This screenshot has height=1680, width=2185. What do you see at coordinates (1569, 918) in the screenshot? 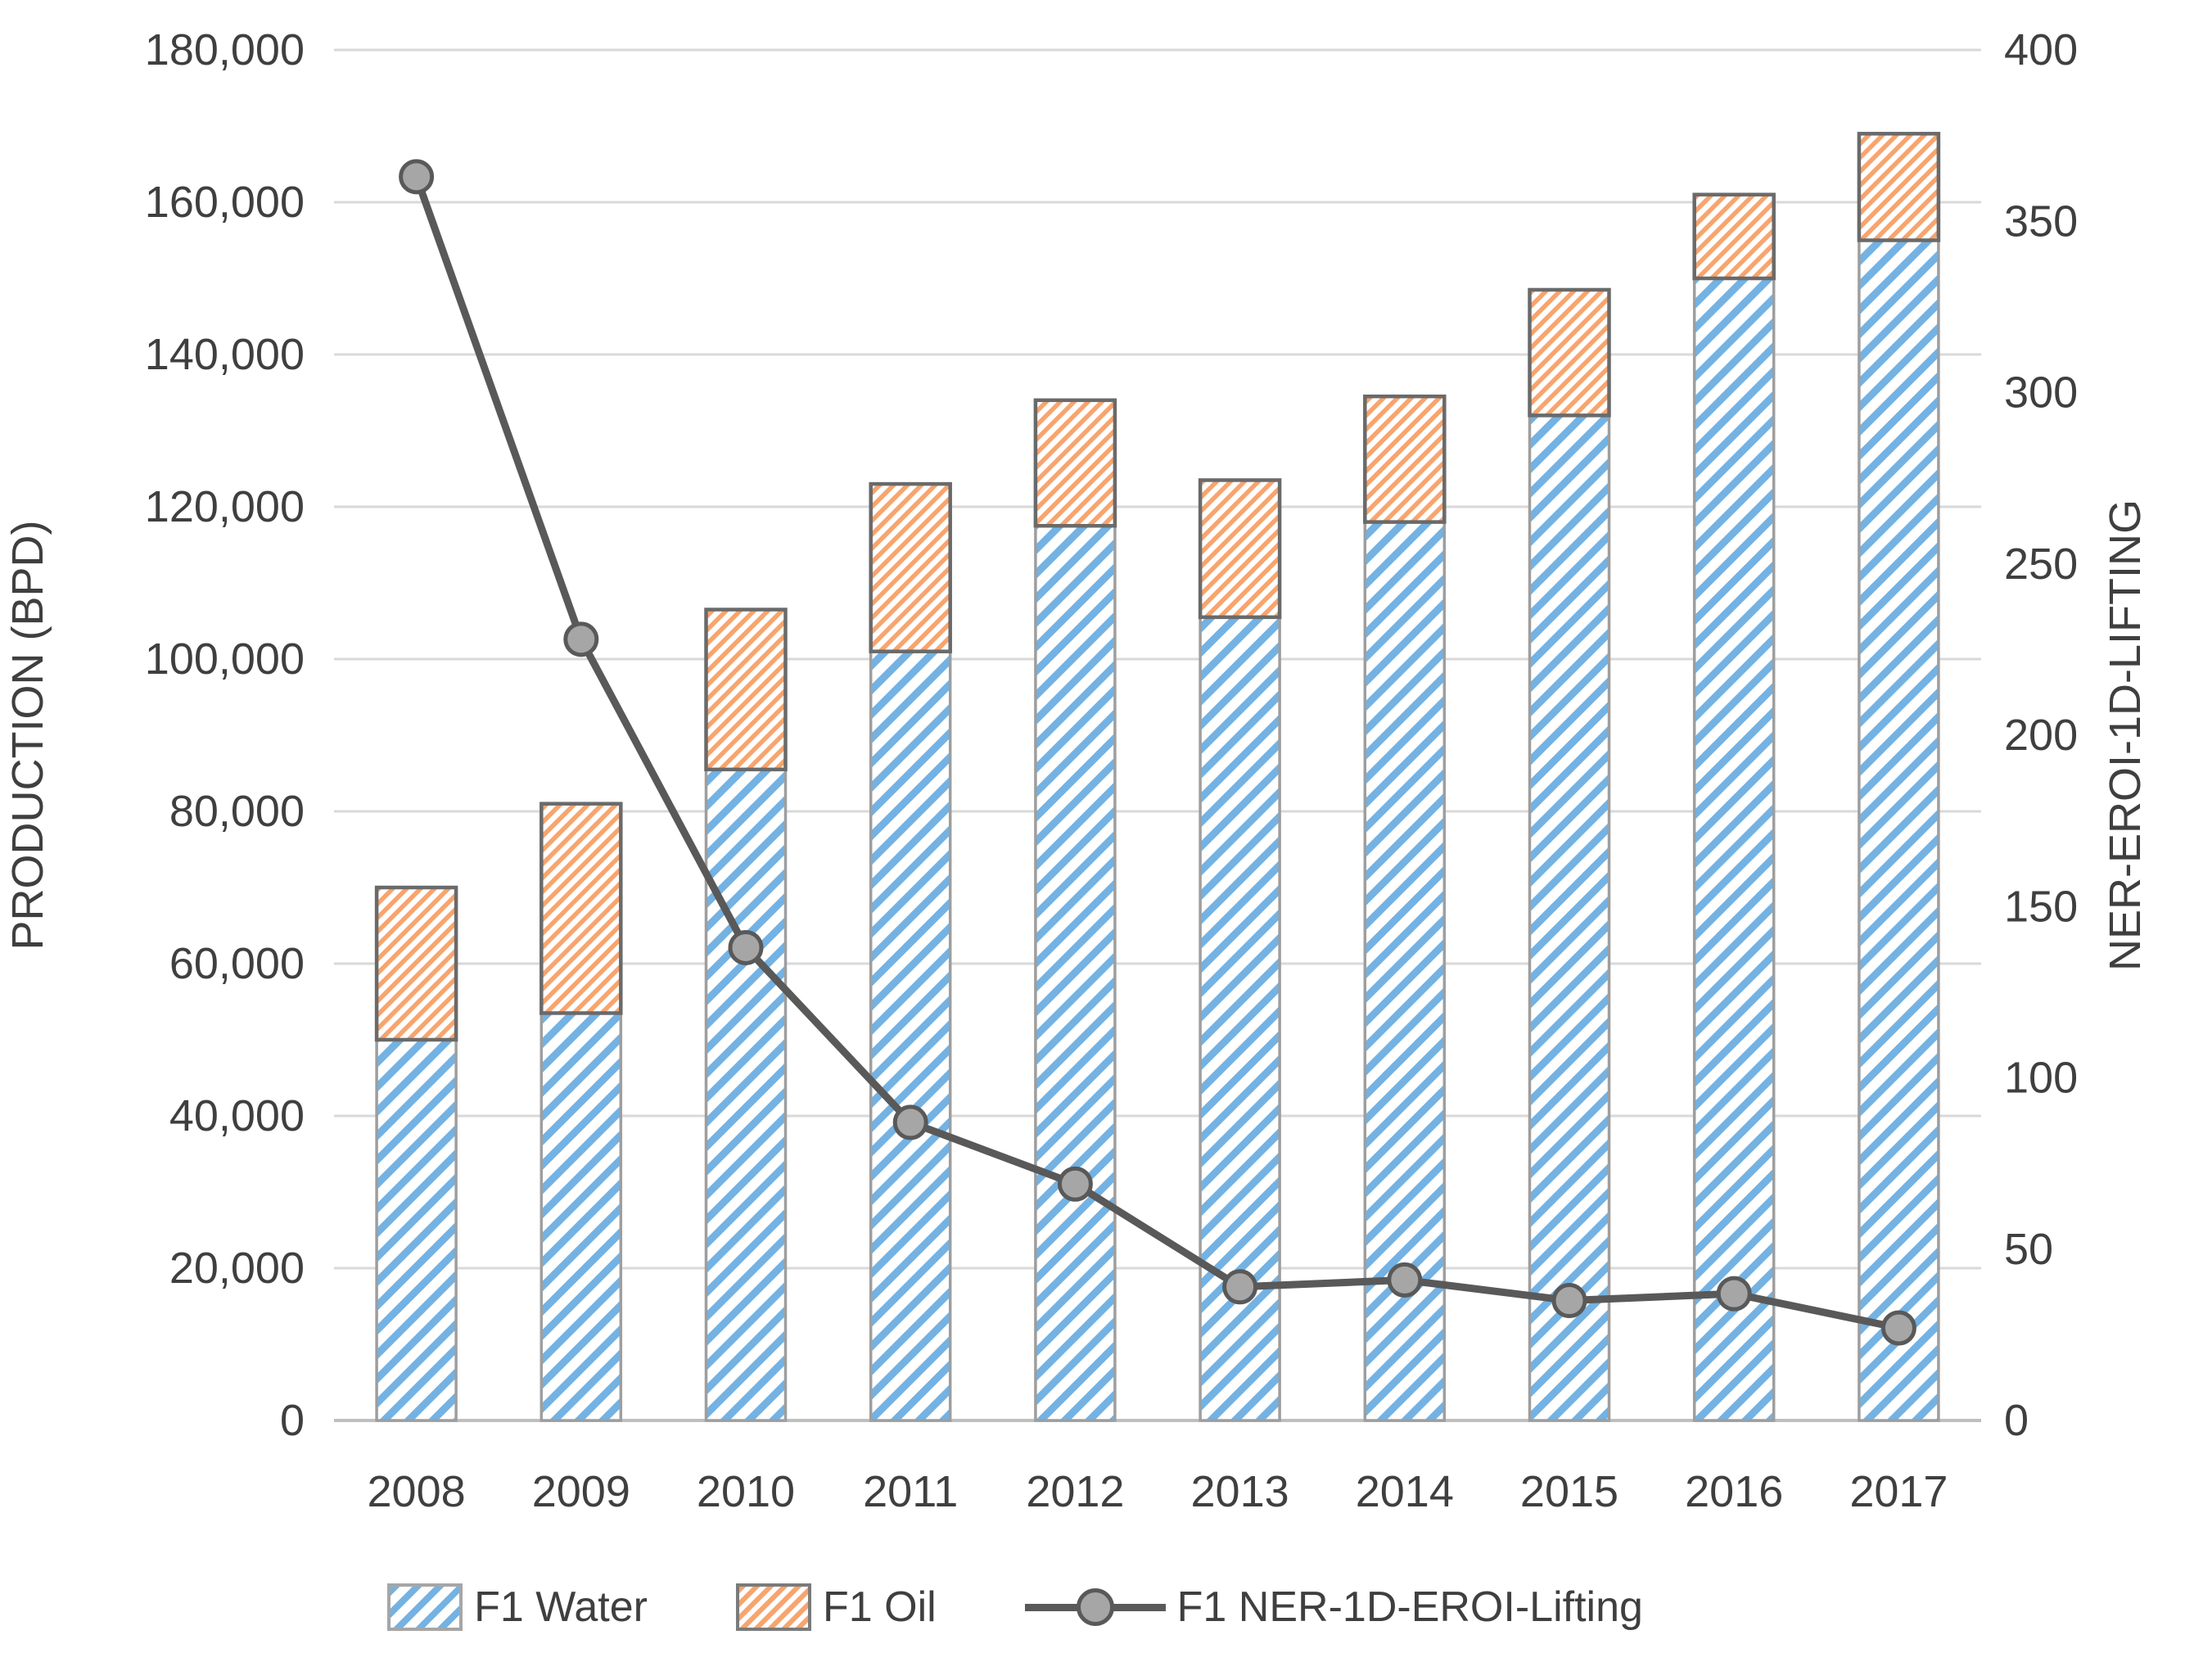
I see `bar-f1-water-2015` at bounding box center [1569, 918].